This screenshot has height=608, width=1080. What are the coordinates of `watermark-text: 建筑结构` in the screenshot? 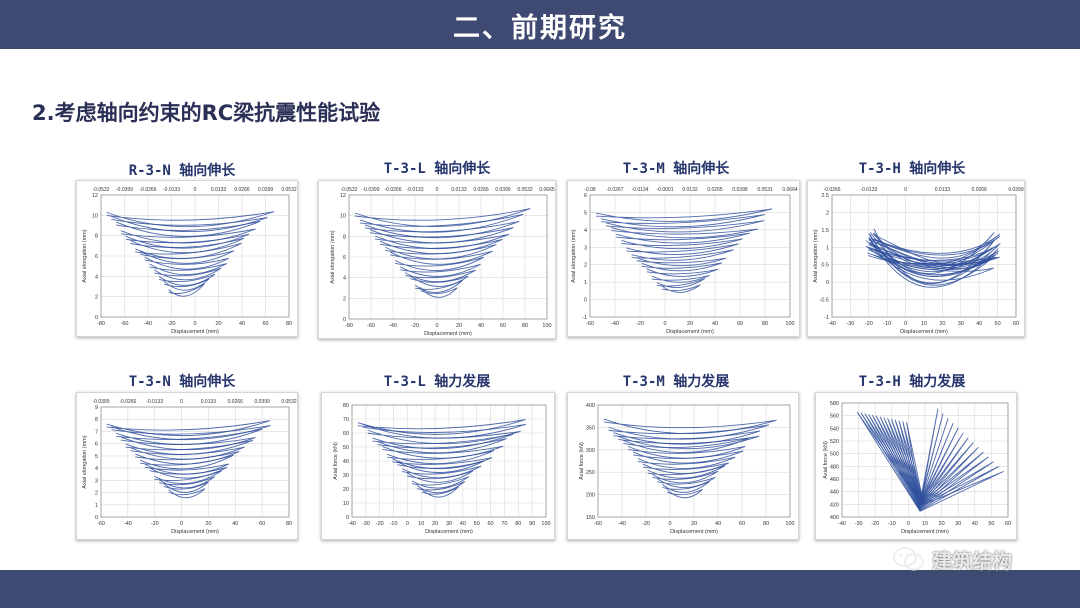 It's located at (972, 560).